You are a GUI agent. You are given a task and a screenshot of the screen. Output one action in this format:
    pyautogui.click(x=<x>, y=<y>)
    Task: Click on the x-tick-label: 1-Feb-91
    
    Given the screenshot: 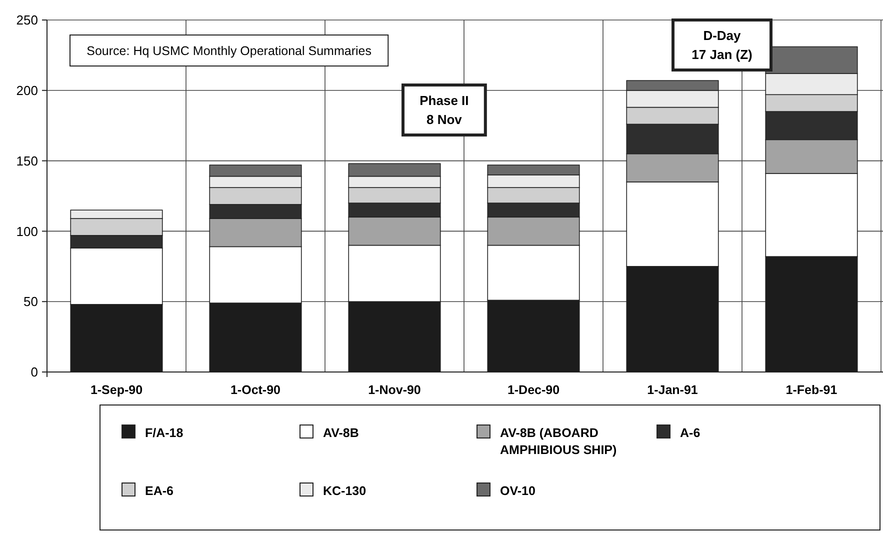 What is the action you would take?
    pyautogui.click(x=812, y=390)
    